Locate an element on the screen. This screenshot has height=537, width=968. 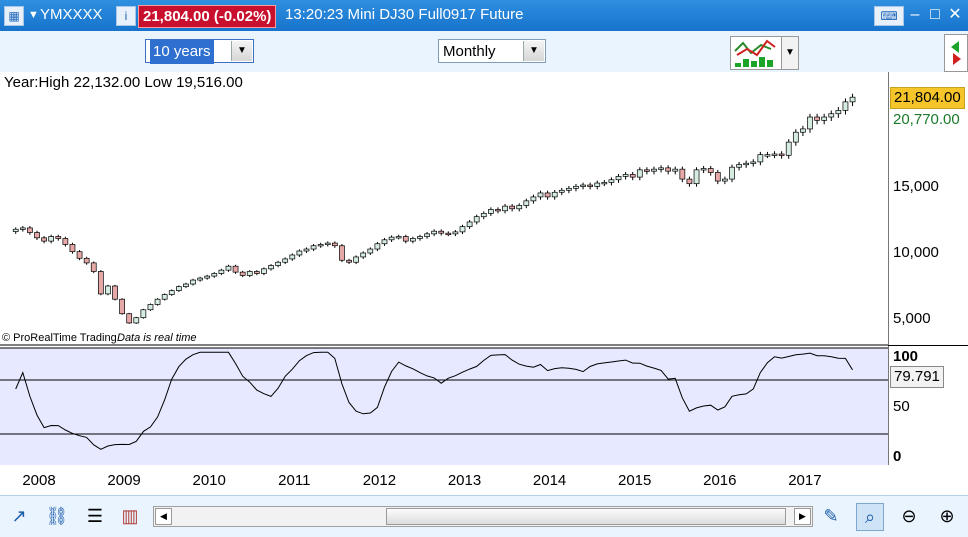
bottom-toolbar: ↗ ⛓ ☰ ▥ ◀ ▶ ✎ ⌕ ⊖ ⊕ is located at coordinates (484, 516).